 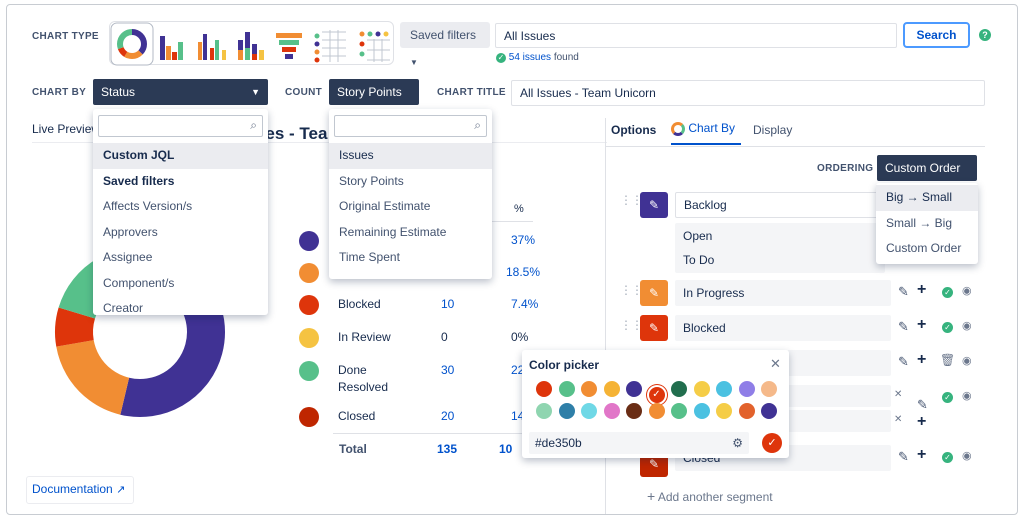 I want to click on segment-name-in-review, so click(x=839, y=363).